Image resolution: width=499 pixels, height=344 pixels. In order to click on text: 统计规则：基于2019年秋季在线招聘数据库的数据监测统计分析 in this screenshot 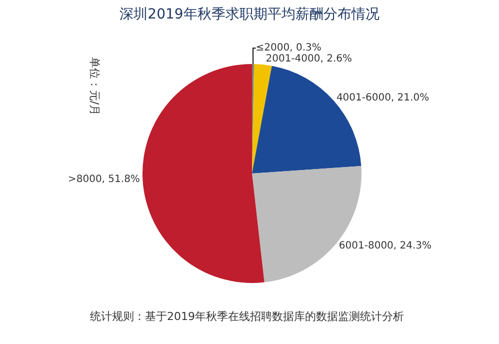, I will do `click(247, 316)`.